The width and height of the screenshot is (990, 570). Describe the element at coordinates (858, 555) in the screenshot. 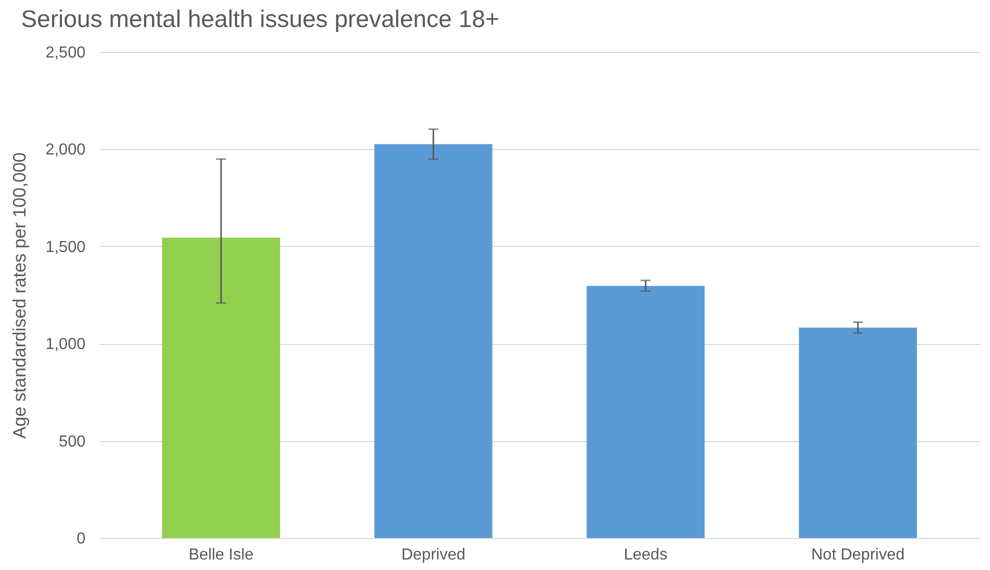

I see `x-tick-label: Not Deprived` at that location.